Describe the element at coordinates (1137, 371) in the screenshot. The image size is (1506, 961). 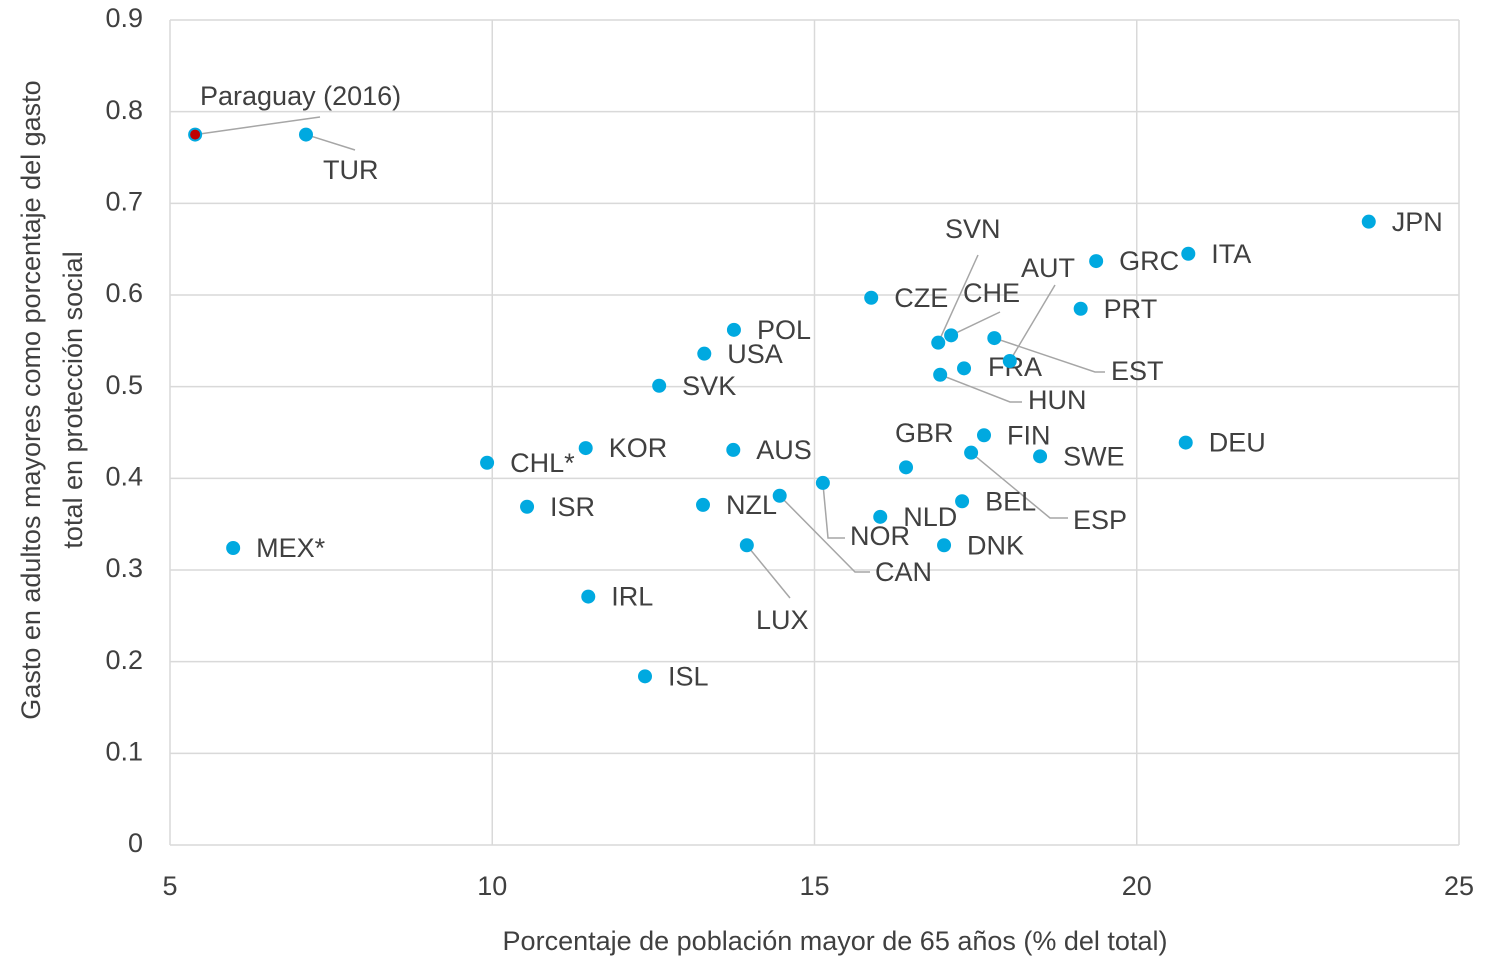
I see `point-label: EST` at that location.